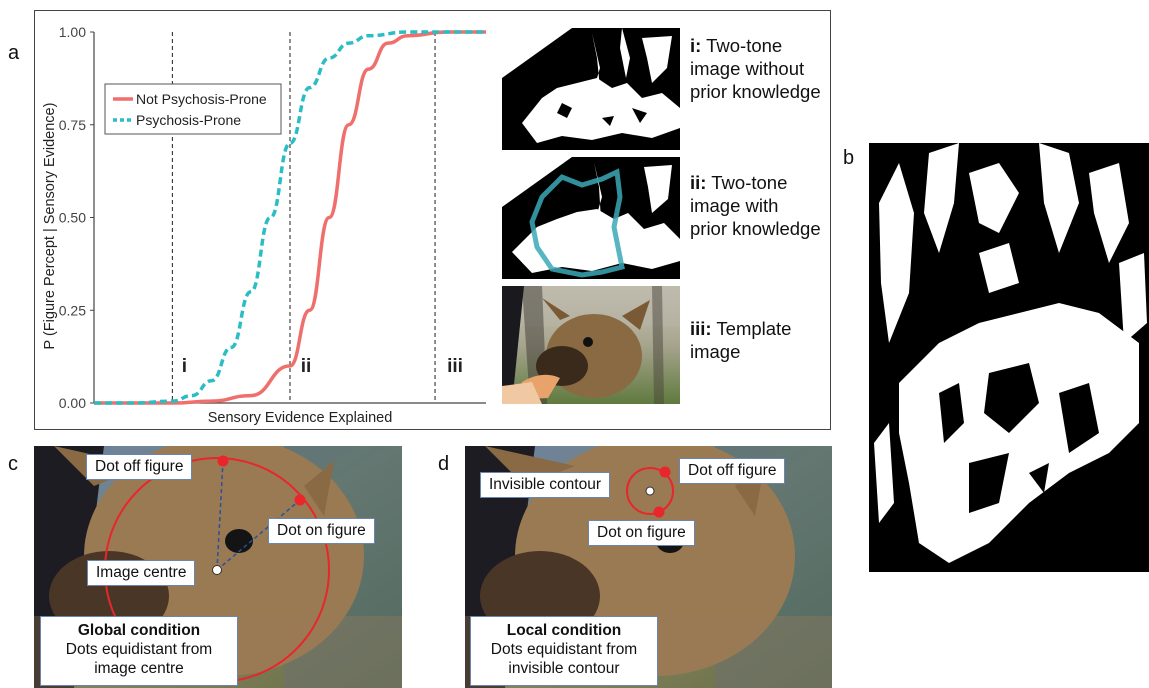  What do you see at coordinates (715, 351) in the screenshot?
I see `description-iii-line2: image` at bounding box center [715, 351].